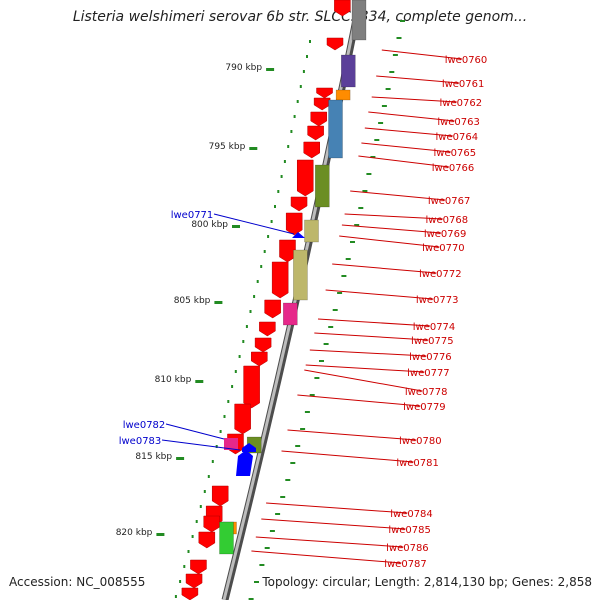 The height and width of the screenshot is (600, 600). Describe the element at coordinates (457, 137) in the screenshot. I see `gene-label: lwe0764` at that location.